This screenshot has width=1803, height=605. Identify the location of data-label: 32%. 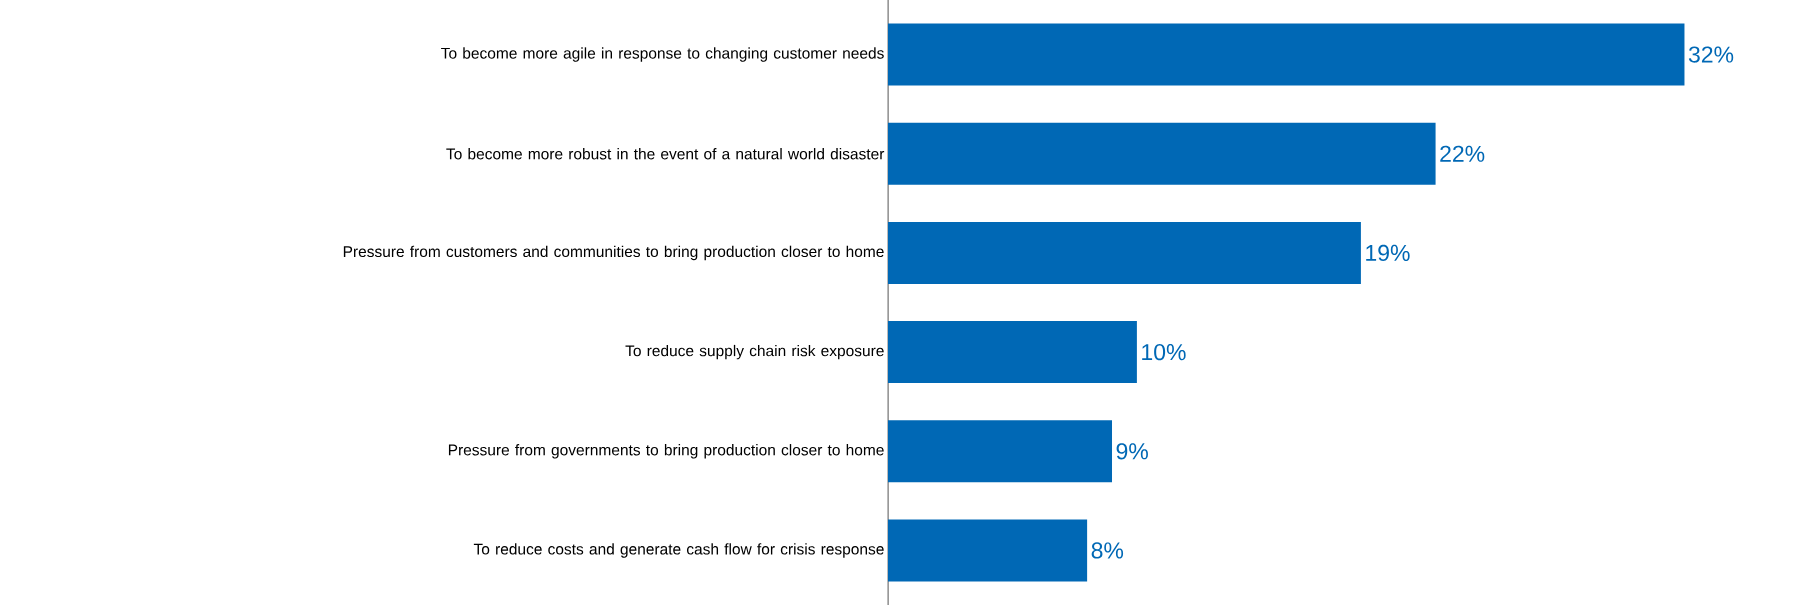
(1711, 54).